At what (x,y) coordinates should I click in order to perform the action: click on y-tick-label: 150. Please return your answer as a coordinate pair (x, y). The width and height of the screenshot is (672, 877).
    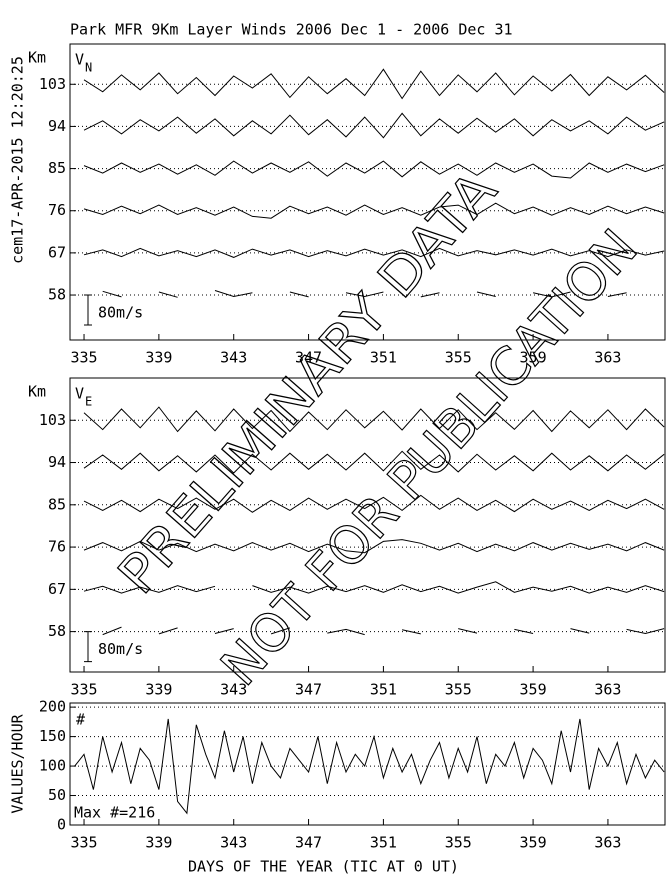
    Looking at the image, I should click on (52, 736).